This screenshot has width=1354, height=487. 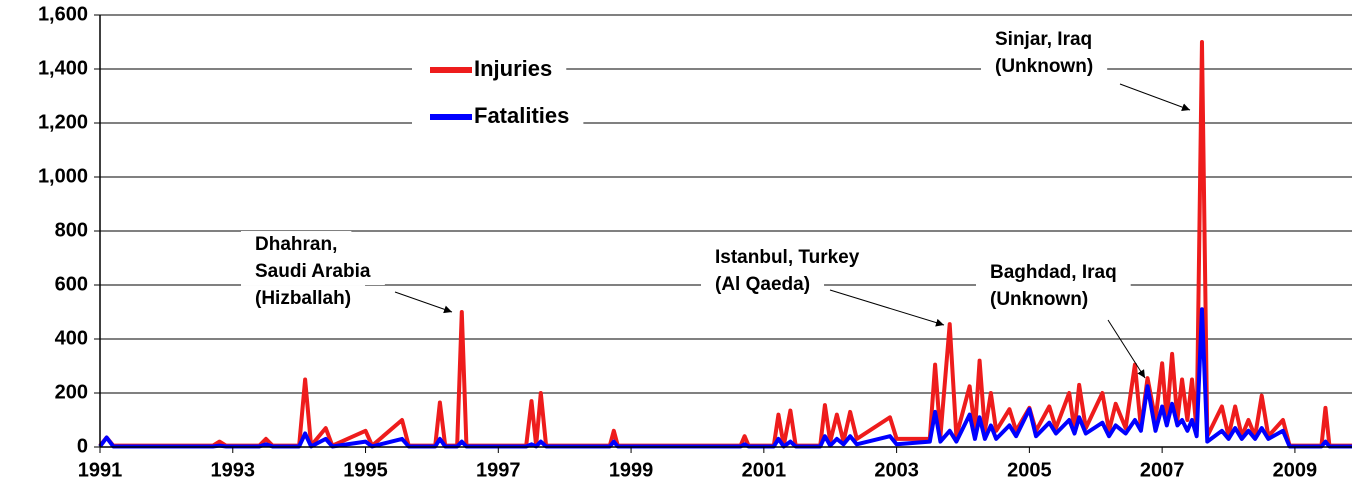 I want to click on annotation: Saudi Arabia, so click(x=313, y=271).